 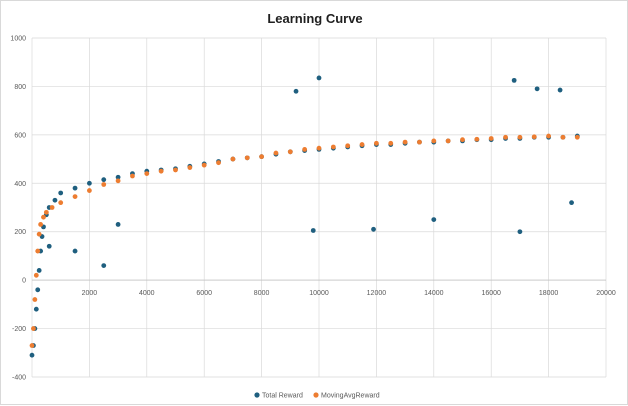 I want to click on legend: Total Reward MovingAvgReward, so click(x=317, y=396).